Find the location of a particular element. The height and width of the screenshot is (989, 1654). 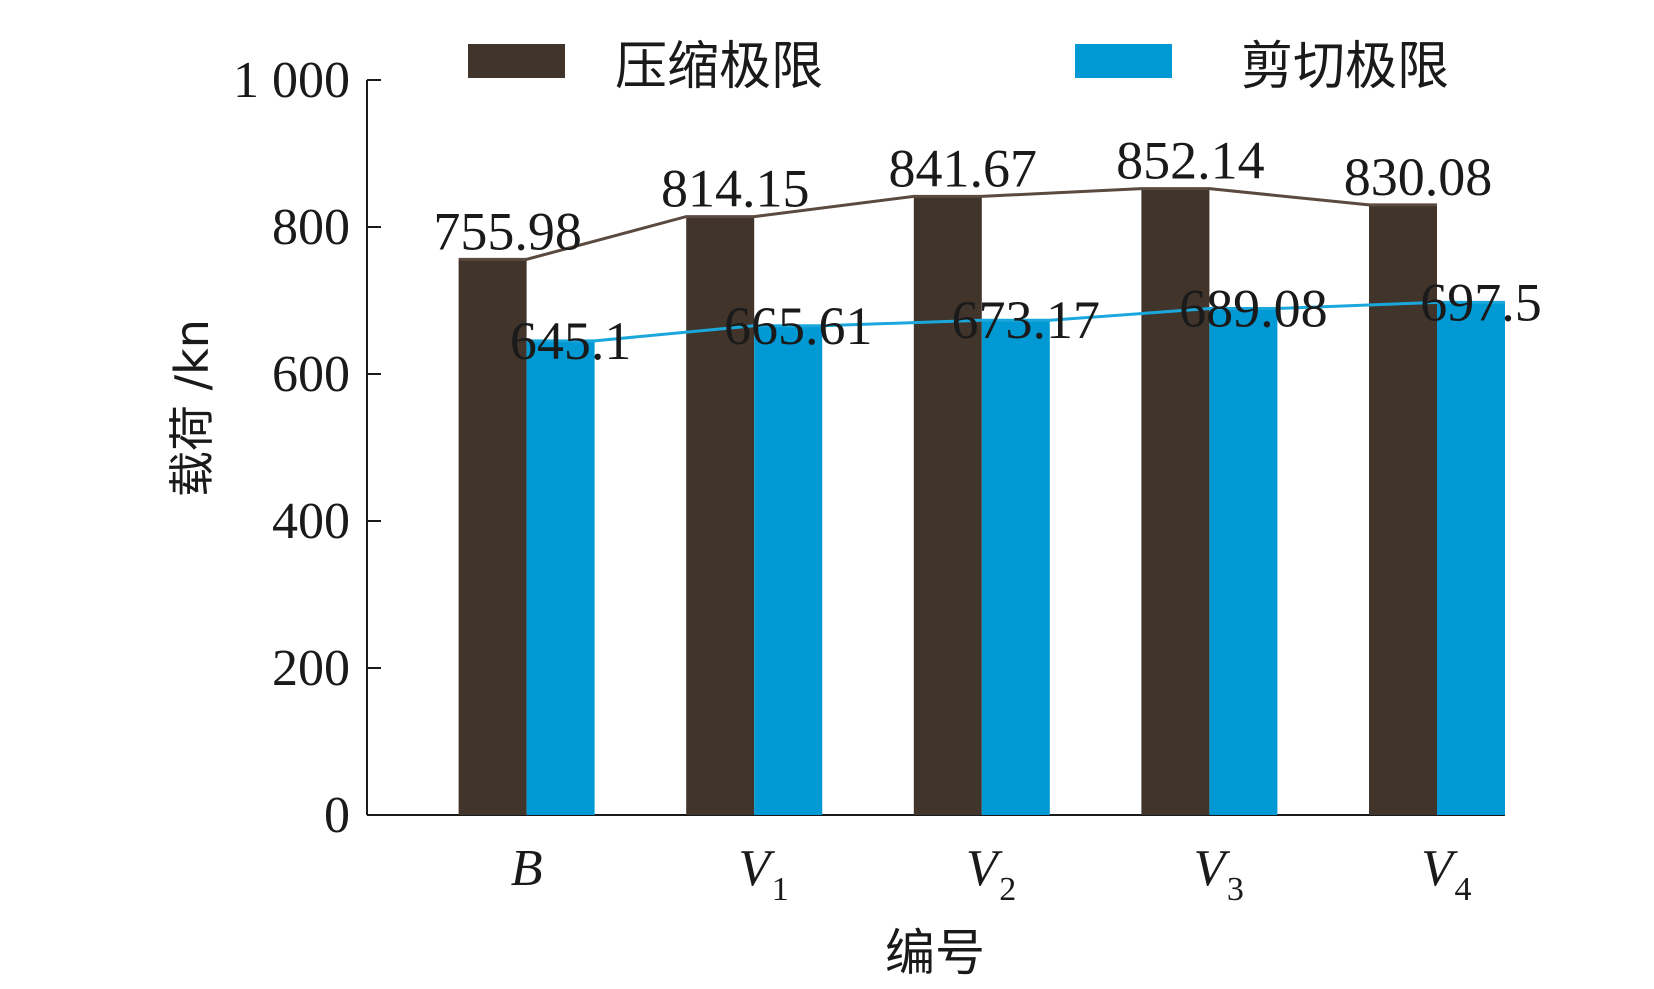

x-tick-label: B is located at coordinates (527, 868).